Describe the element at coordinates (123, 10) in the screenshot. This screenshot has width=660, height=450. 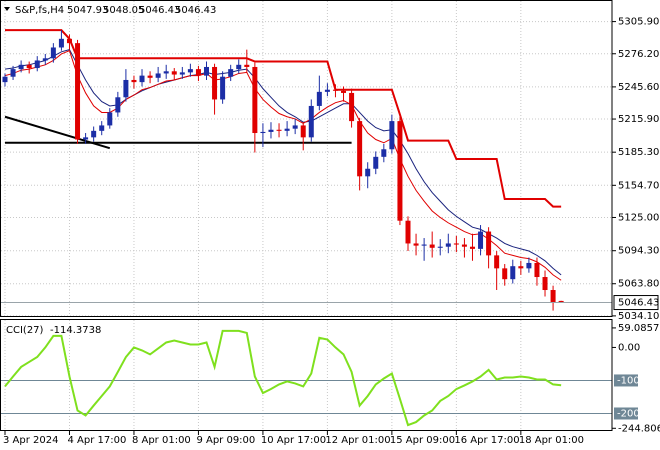
I see `header-high: 5048.05` at that location.